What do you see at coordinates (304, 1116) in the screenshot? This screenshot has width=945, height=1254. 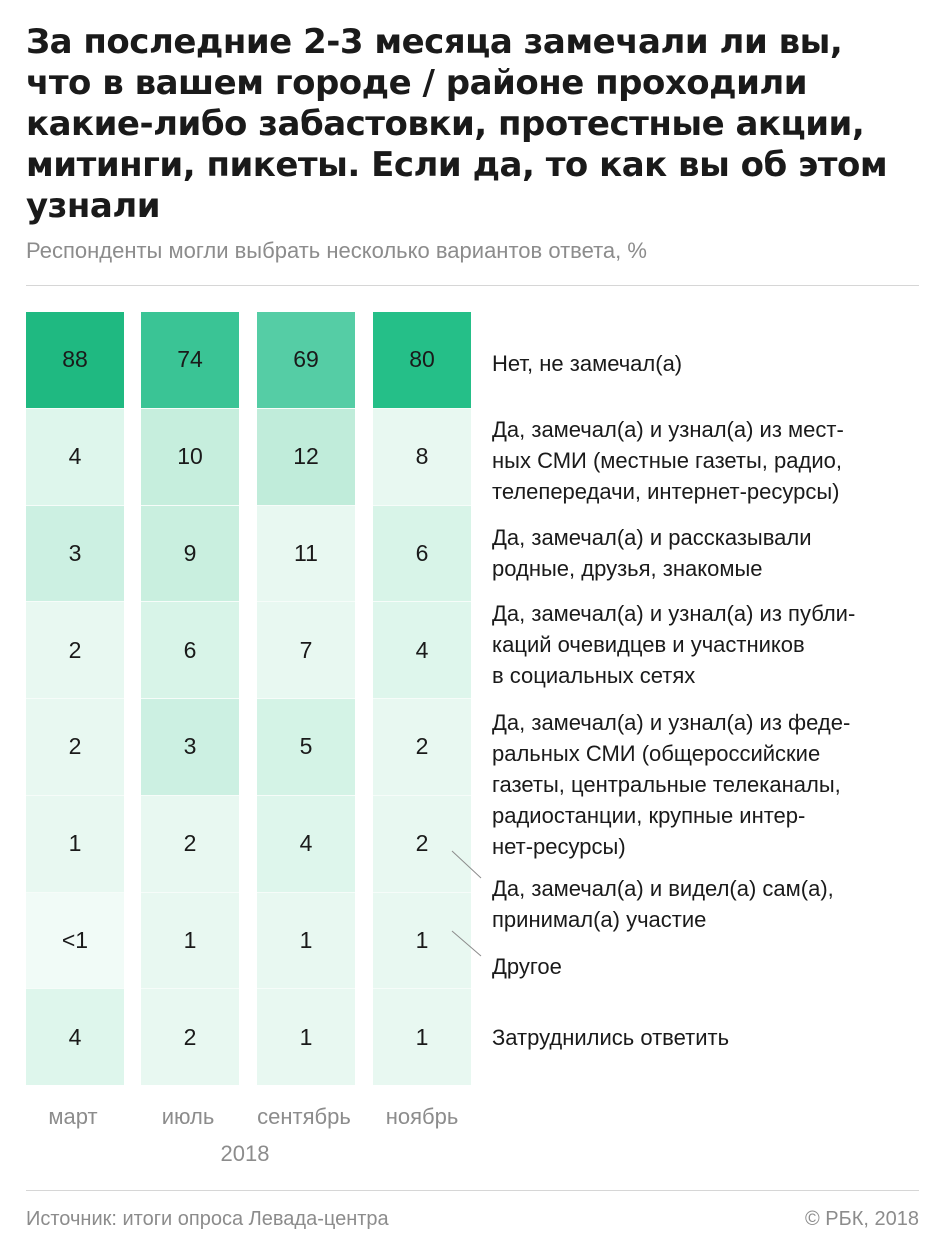 I see `x-tick-label: сентябрь` at bounding box center [304, 1116].